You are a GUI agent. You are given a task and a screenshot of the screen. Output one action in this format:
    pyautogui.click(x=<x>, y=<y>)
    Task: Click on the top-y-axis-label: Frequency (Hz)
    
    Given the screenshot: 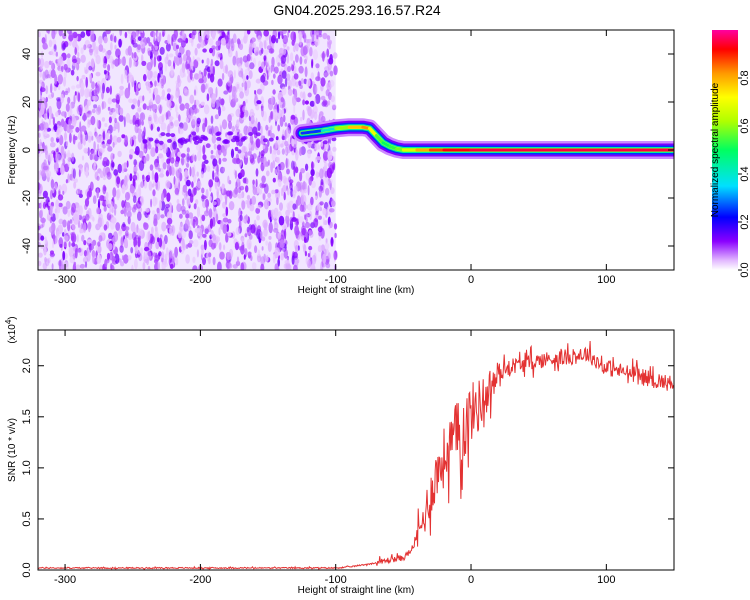 What is the action you would take?
    pyautogui.click(x=12, y=150)
    